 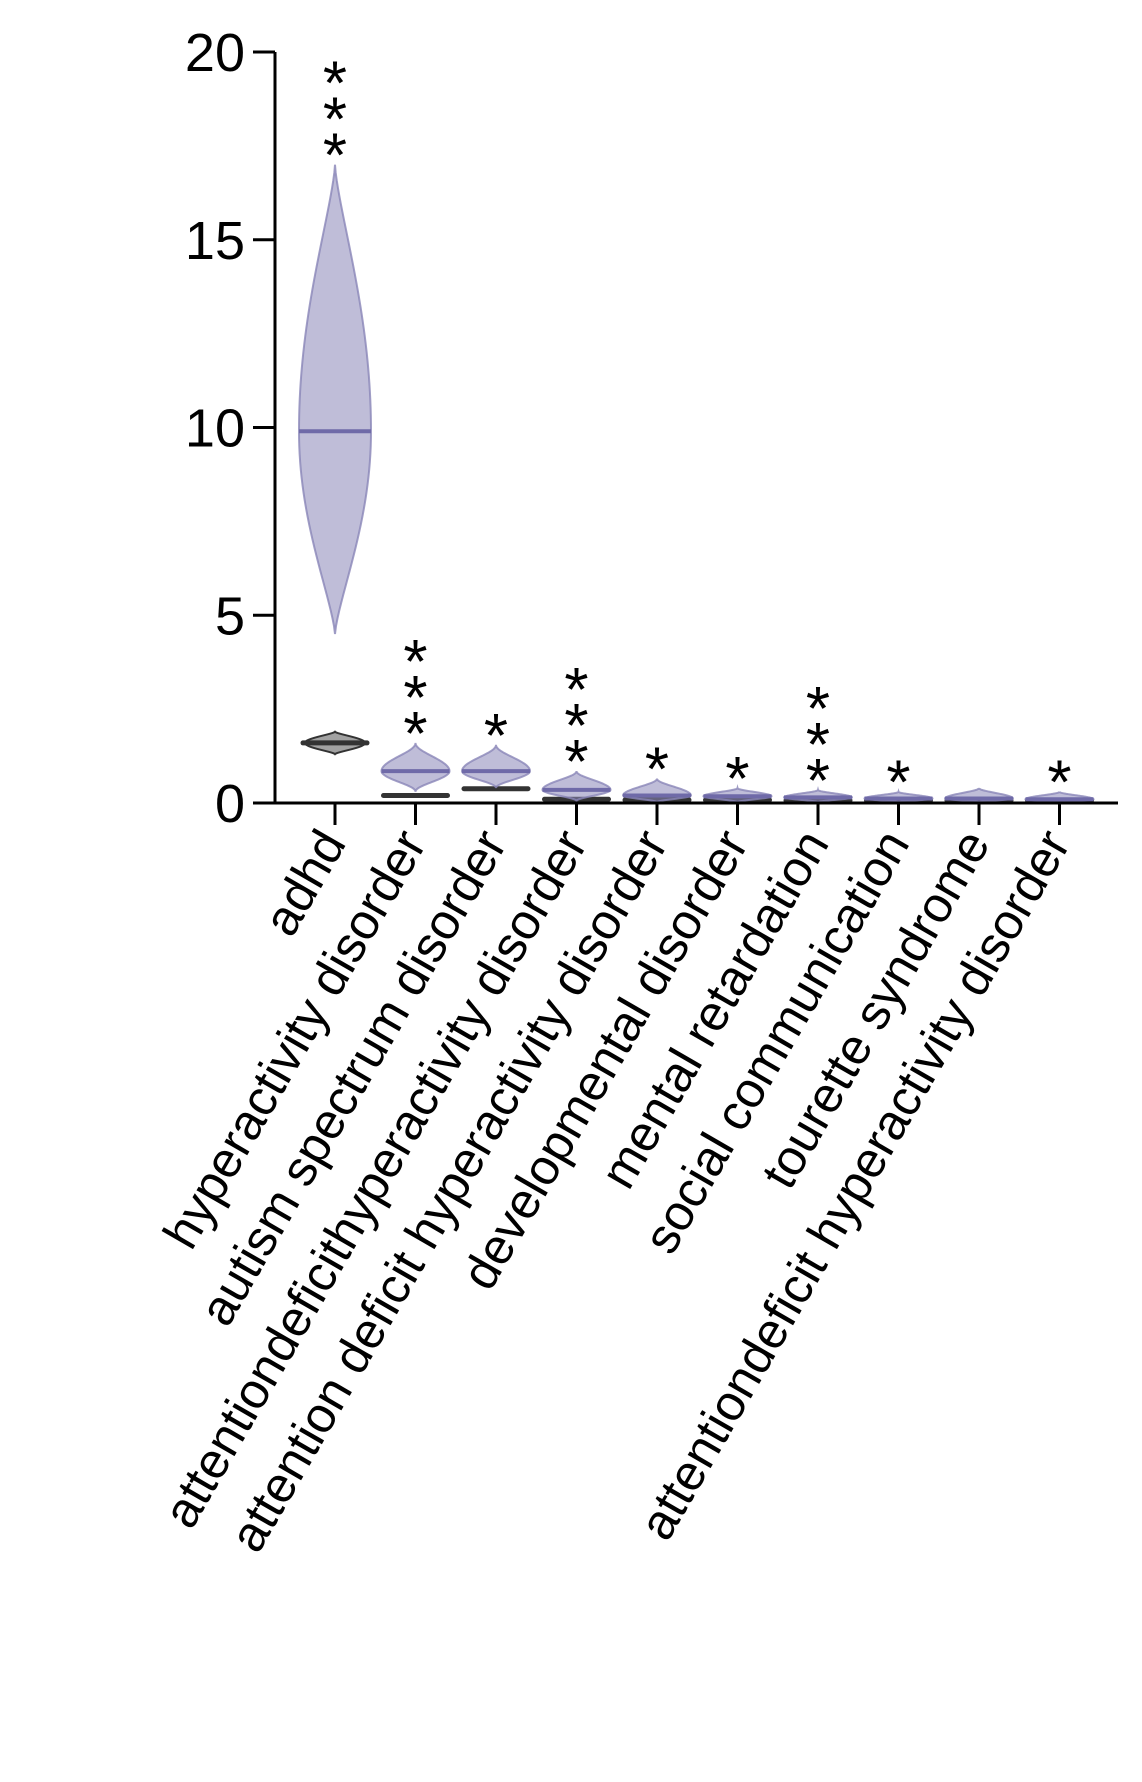 I want to click on y-tick-label: 5, so click(x=230, y=616).